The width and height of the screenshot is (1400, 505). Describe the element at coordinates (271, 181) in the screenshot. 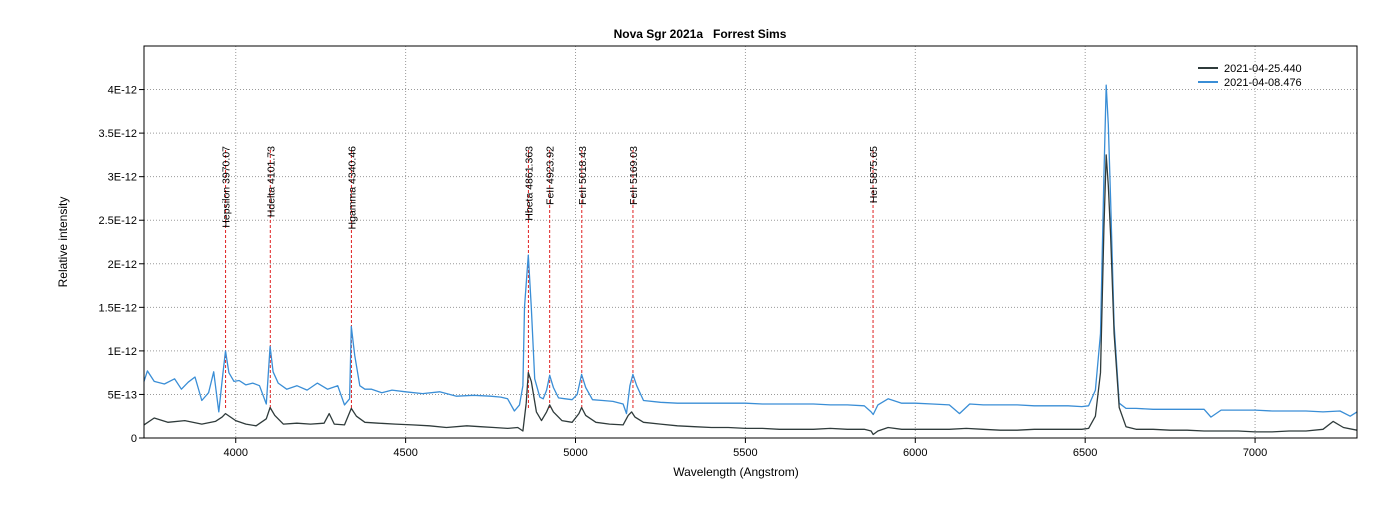

I see `line-marker-label: Hdelta 4101.73` at that location.